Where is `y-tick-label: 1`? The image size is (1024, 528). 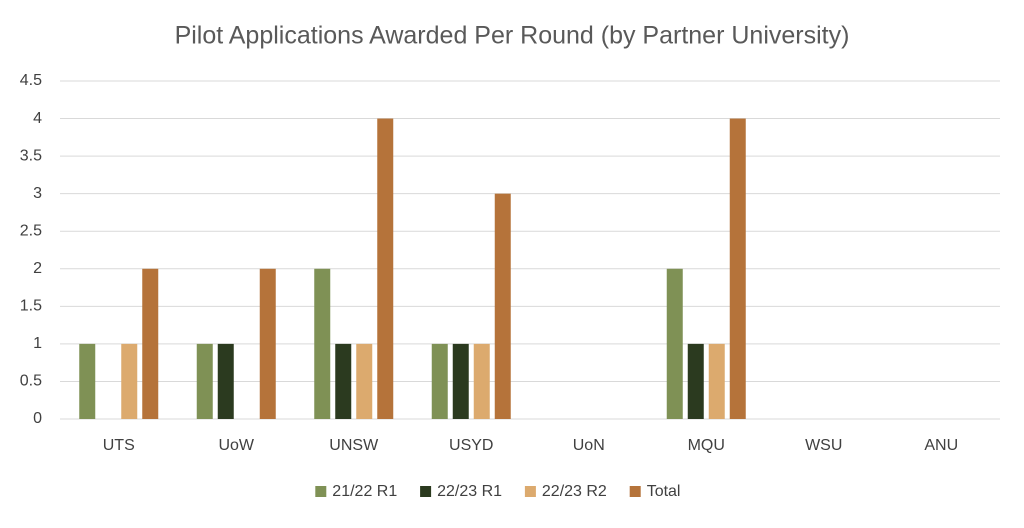 y-tick-label: 1 is located at coordinates (37, 343).